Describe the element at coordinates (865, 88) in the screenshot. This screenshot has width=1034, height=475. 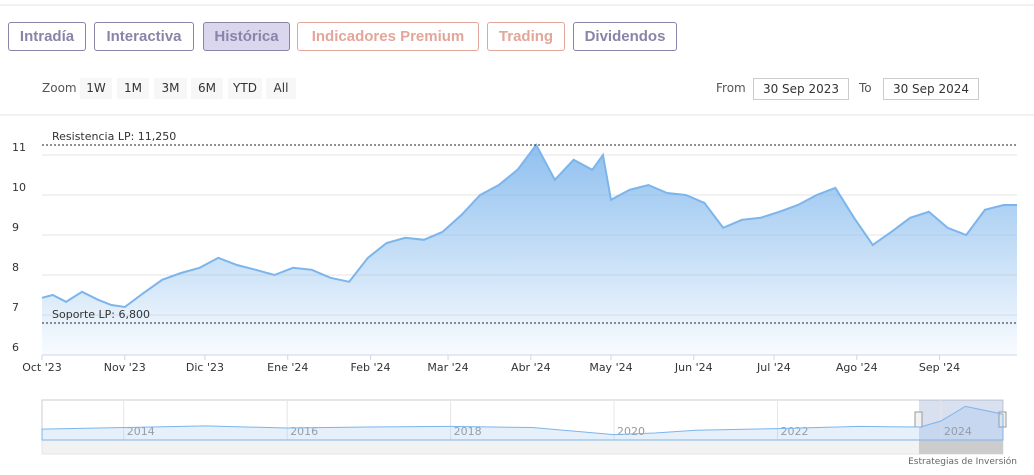
I see `to-label: To` at that location.